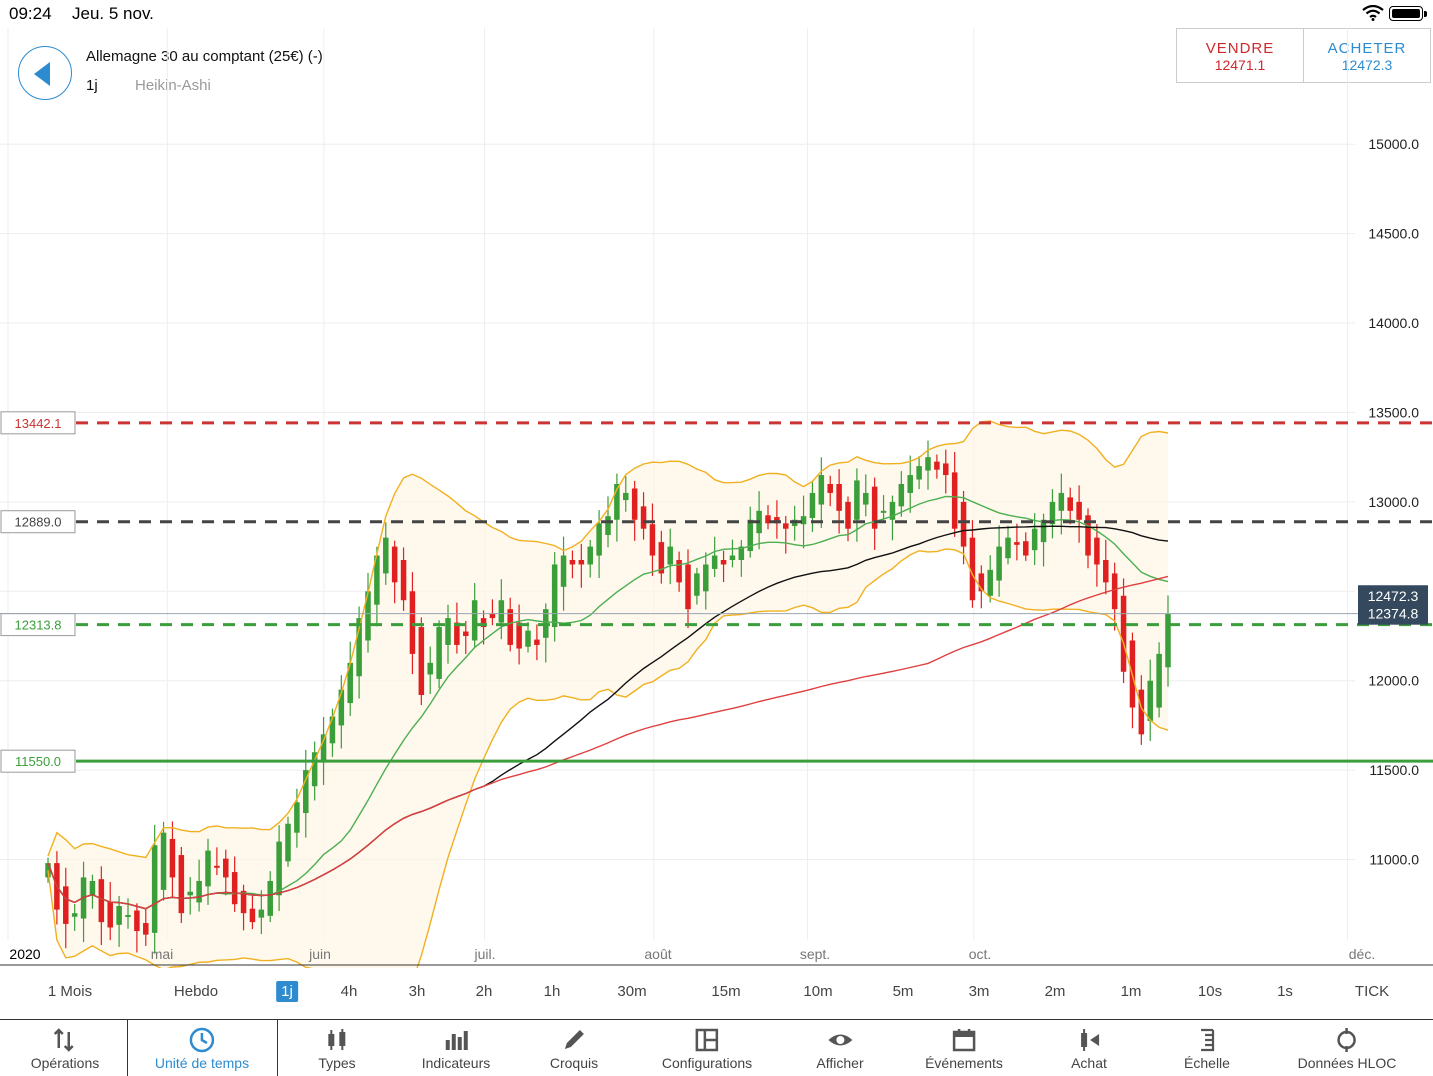 This screenshot has width=1433, height=1076. What do you see at coordinates (1406, 13) in the screenshot?
I see `battery-icon` at bounding box center [1406, 13].